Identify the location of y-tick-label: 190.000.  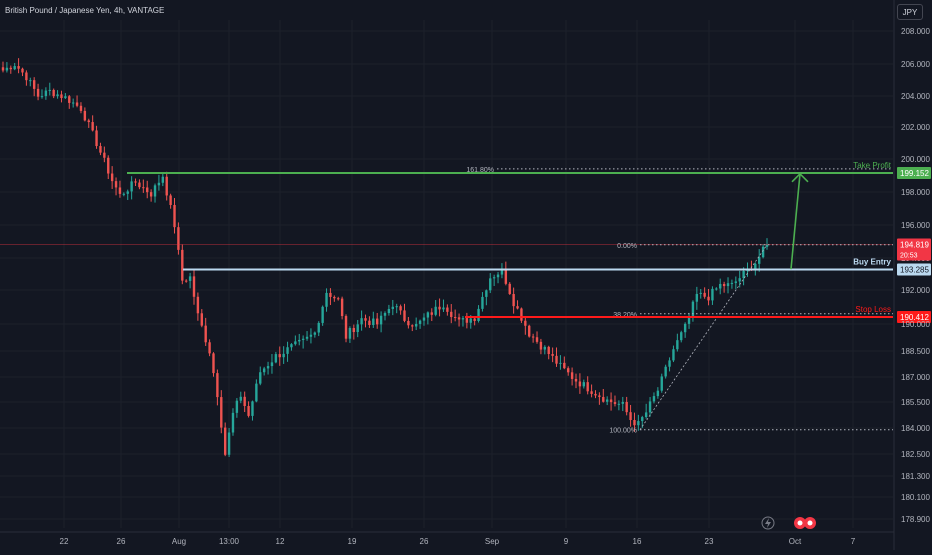
(915, 324).